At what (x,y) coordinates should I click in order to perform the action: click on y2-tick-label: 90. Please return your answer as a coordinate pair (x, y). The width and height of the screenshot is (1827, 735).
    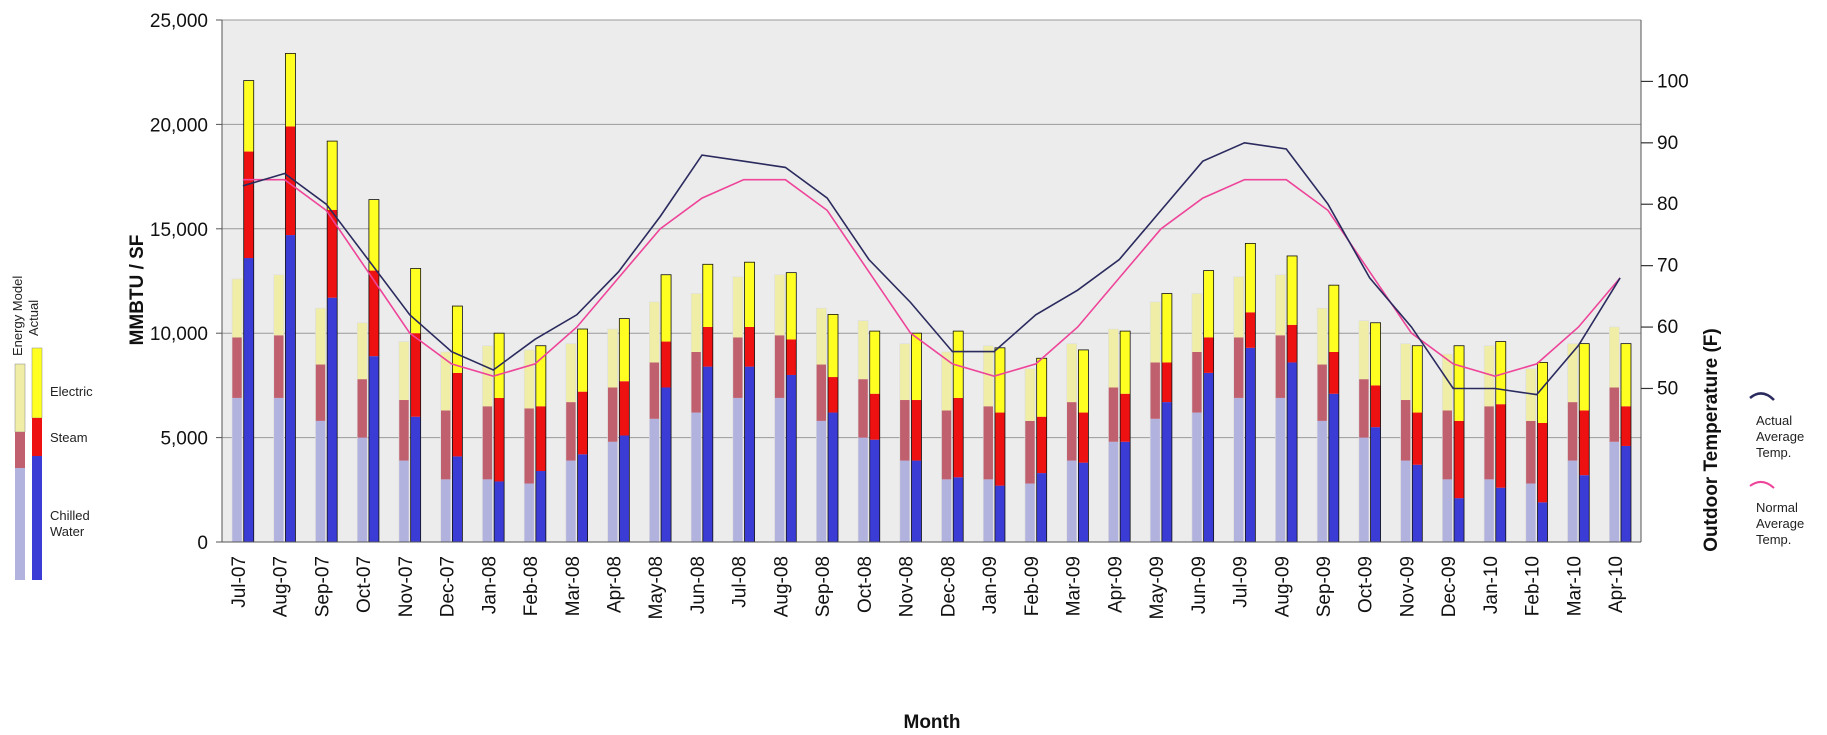
    Looking at the image, I should click on (1667, 143).